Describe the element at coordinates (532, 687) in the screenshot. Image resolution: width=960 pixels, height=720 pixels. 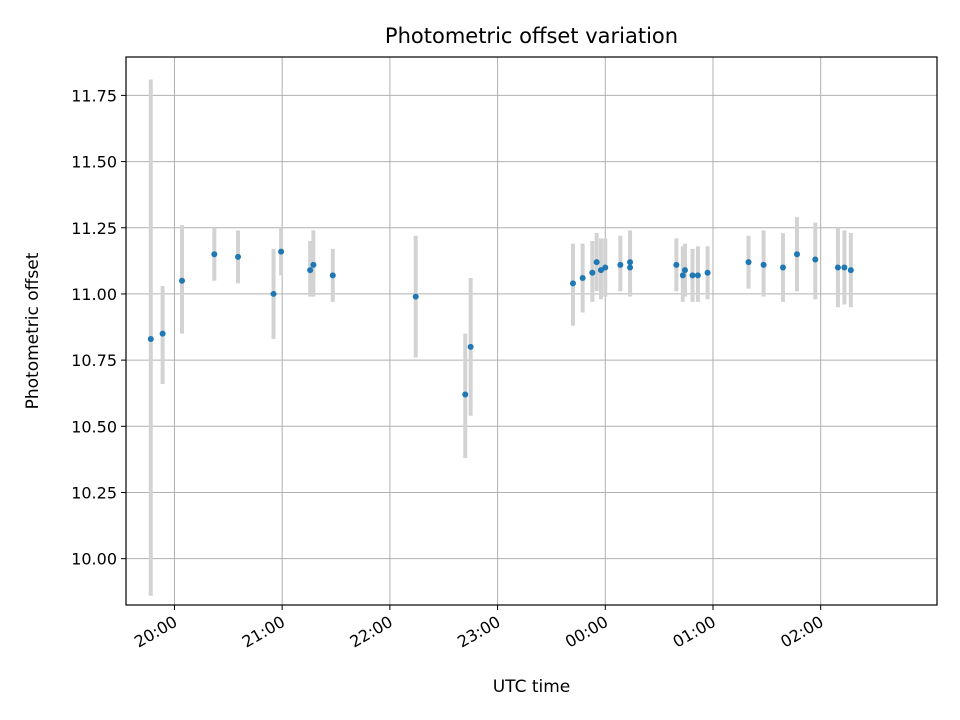
I see `x-axis-label: UTC time` at that location.